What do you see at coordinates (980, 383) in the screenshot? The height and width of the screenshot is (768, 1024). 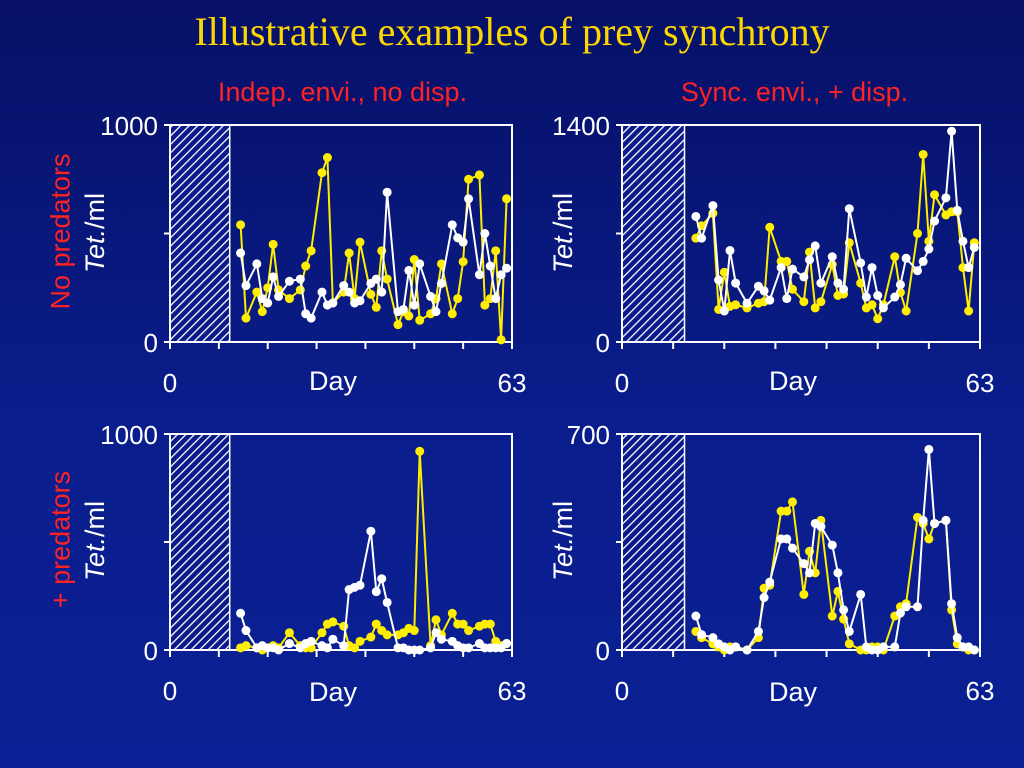 I see `panel2-x-tick-label-max: 63` at bounding box center [980, 383].